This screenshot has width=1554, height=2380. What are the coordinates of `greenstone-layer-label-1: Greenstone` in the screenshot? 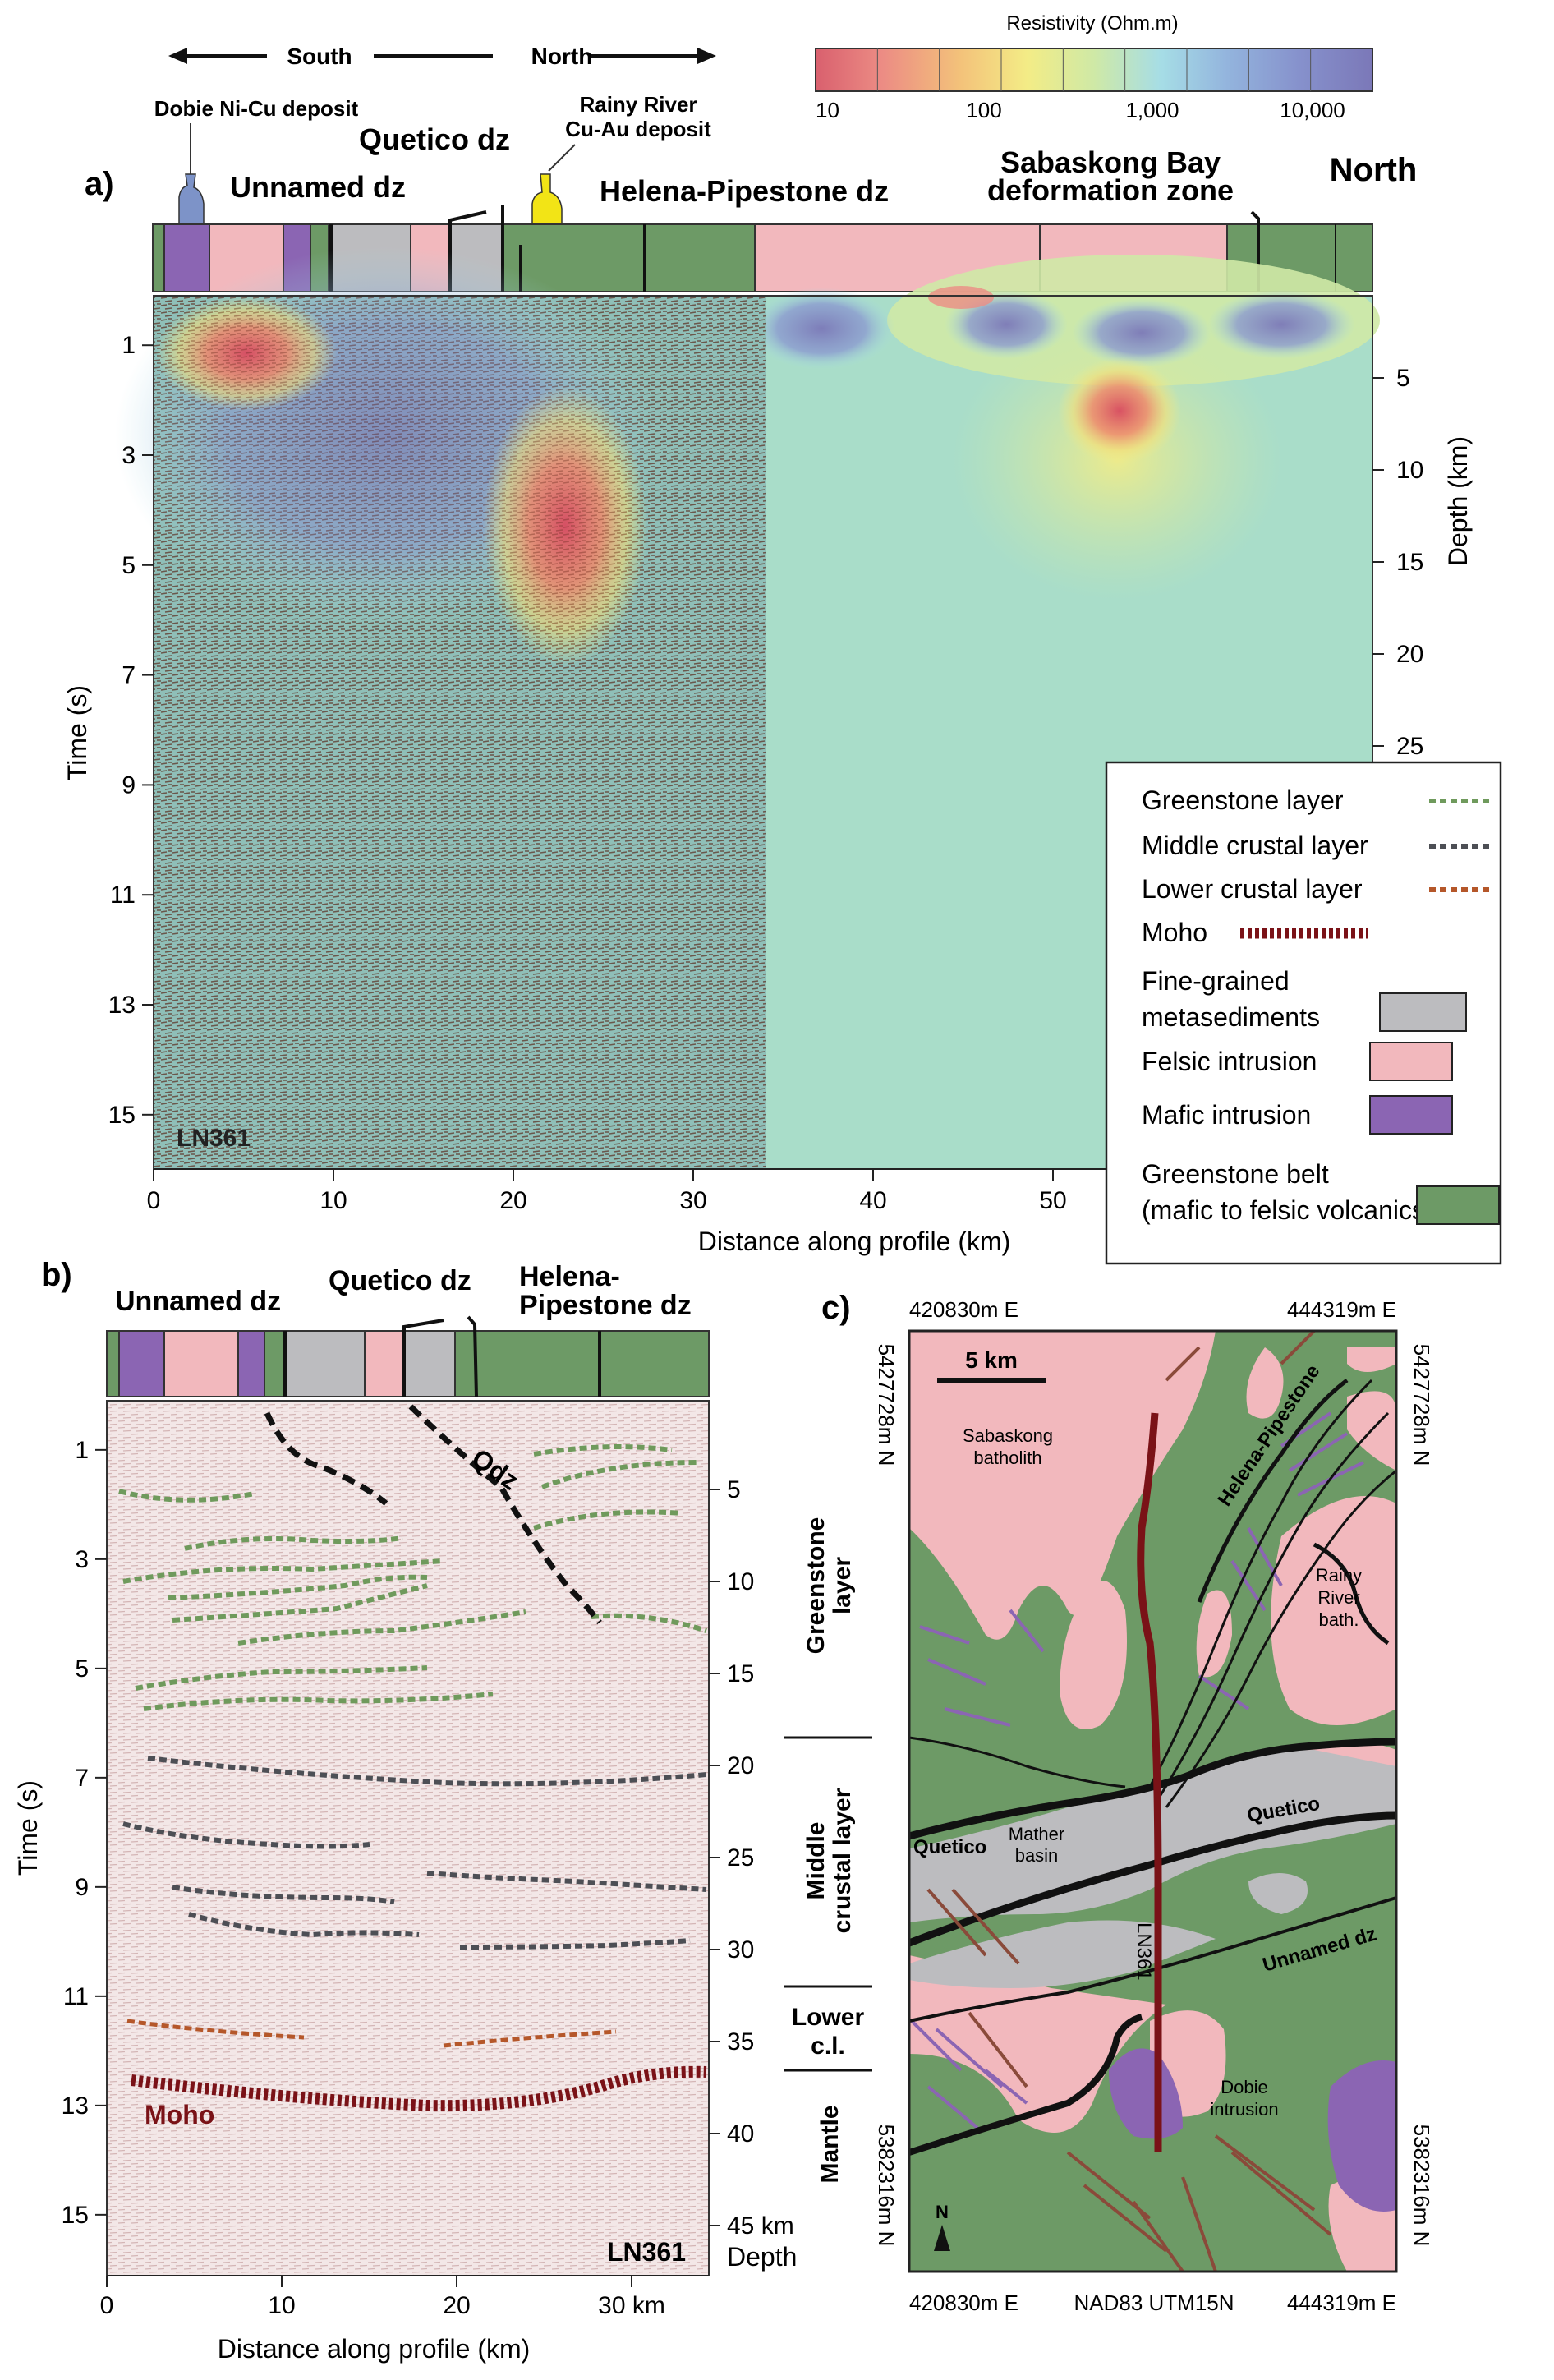 It's located at (816, 1586).